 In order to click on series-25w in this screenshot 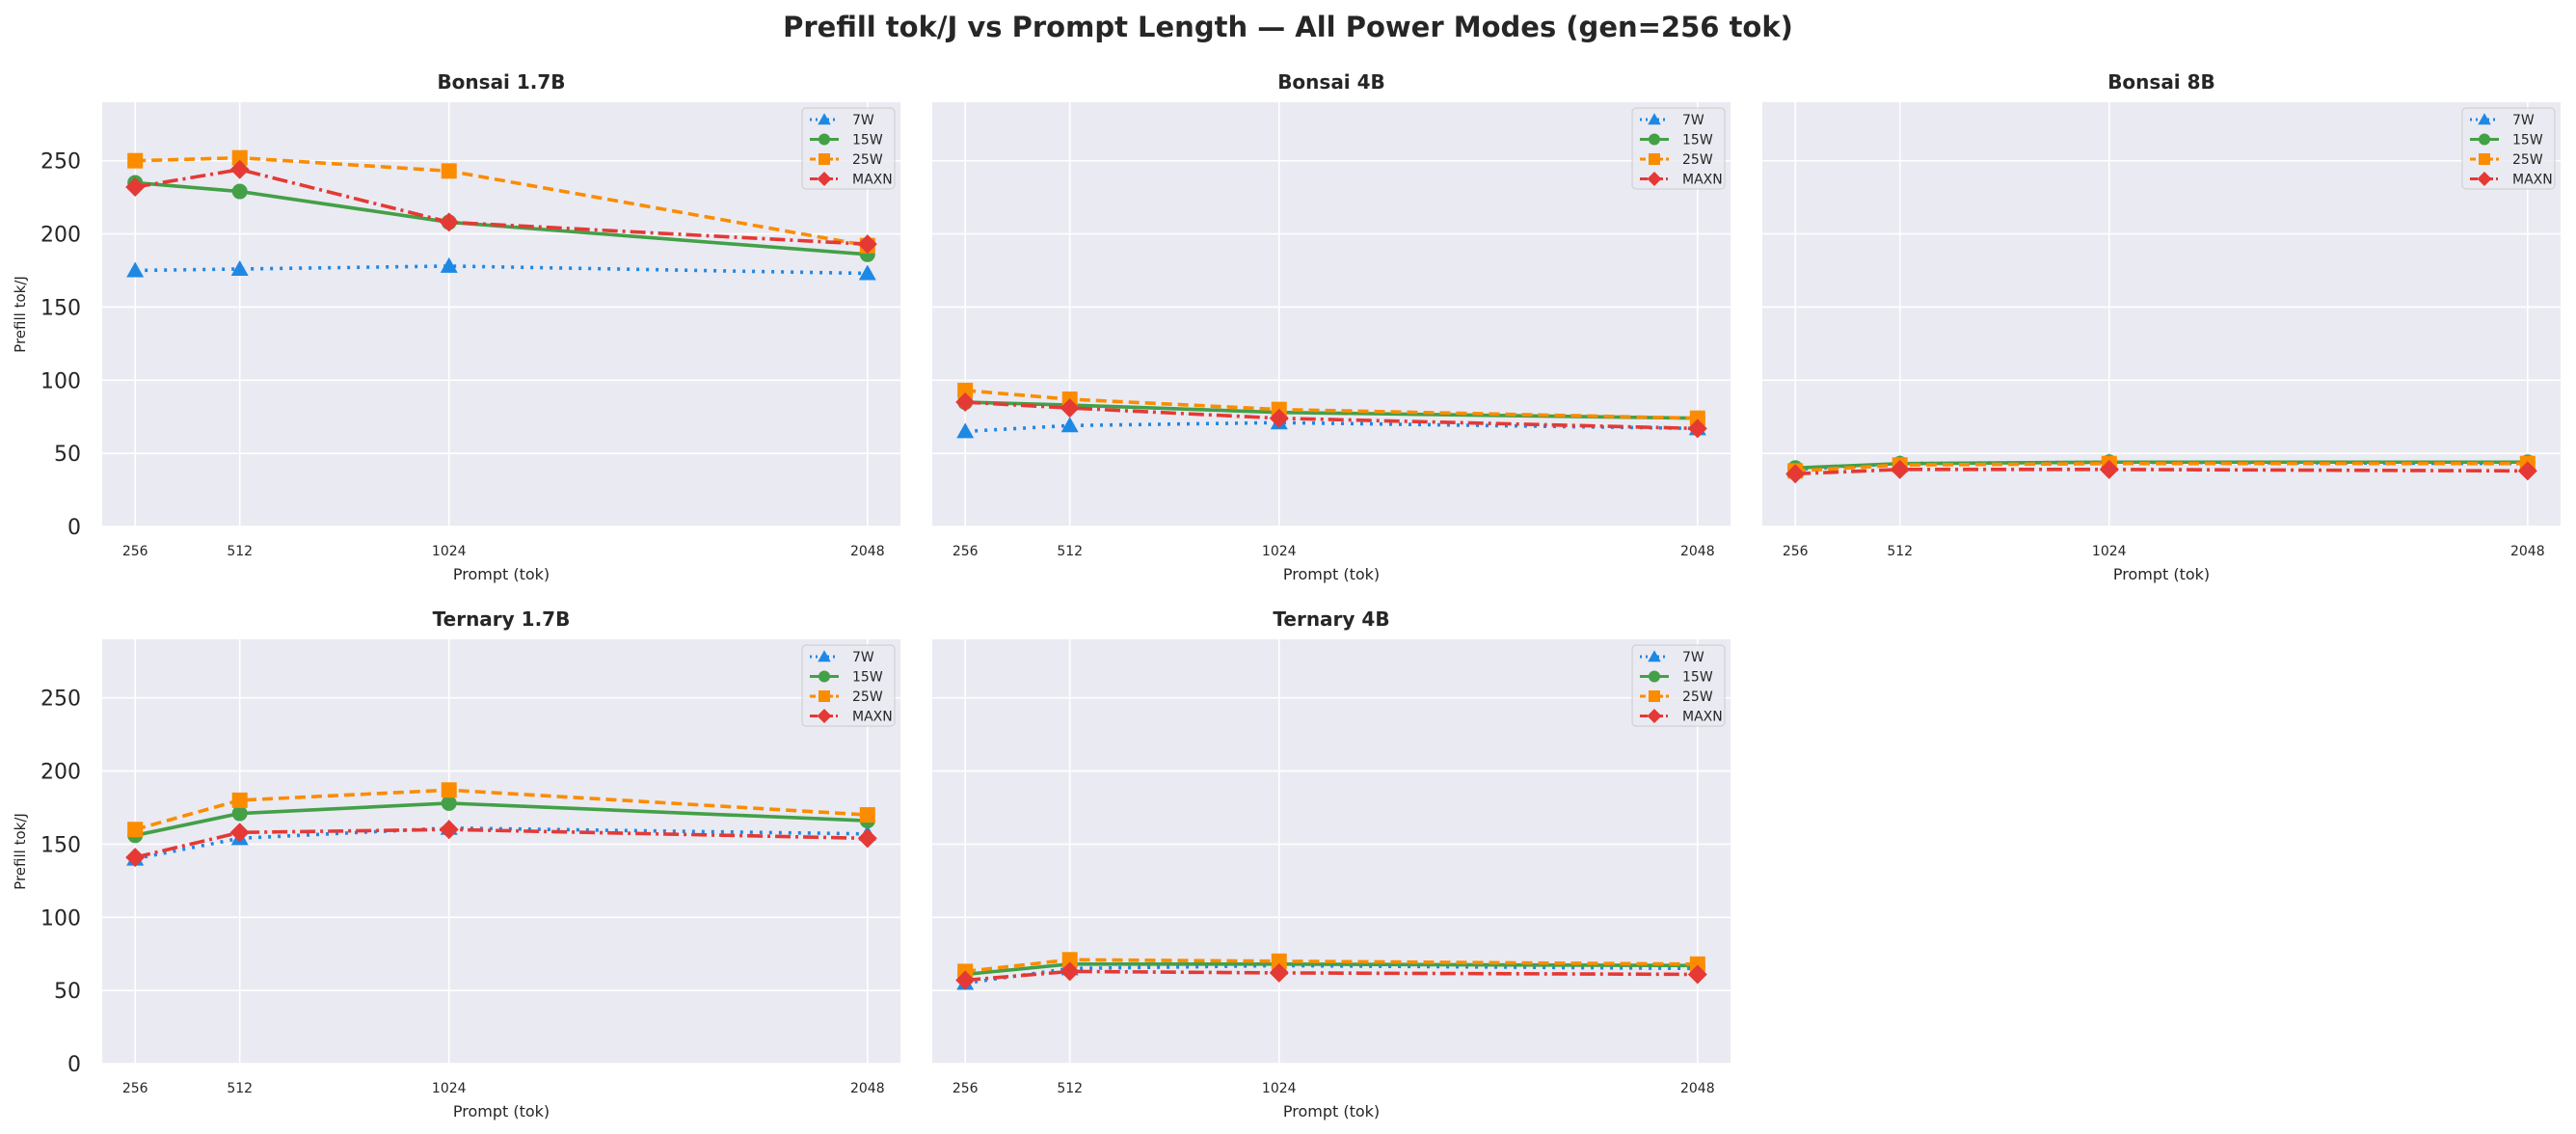, I will do `click(501, 810)`.